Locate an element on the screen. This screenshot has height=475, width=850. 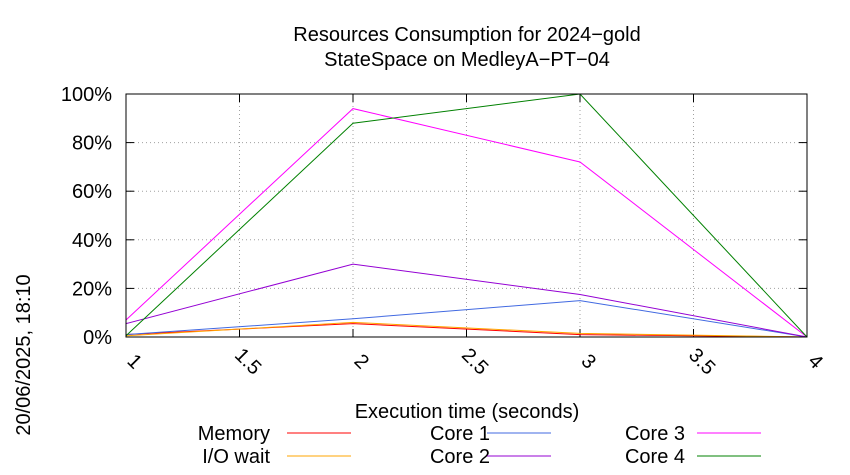
y-tick-label: 80% is located at coordinates (92, 144).